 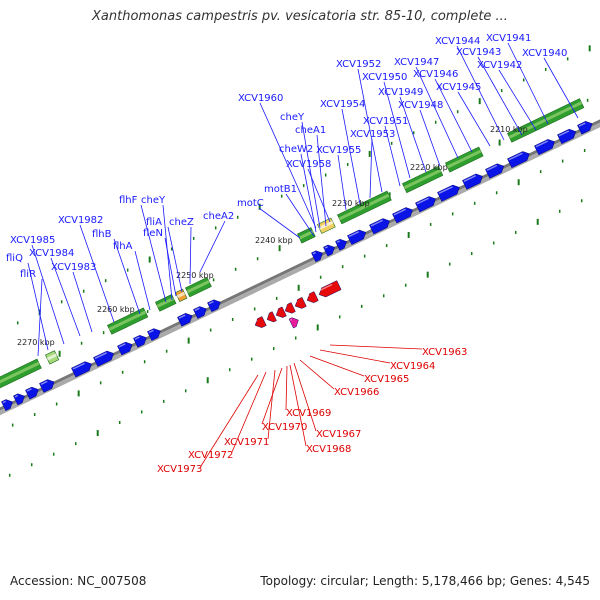 What do you see at coordinates (260, 98) in the screenshot?
I see `forward-gene-label: XCV1960` at bounding box center [260, 98].